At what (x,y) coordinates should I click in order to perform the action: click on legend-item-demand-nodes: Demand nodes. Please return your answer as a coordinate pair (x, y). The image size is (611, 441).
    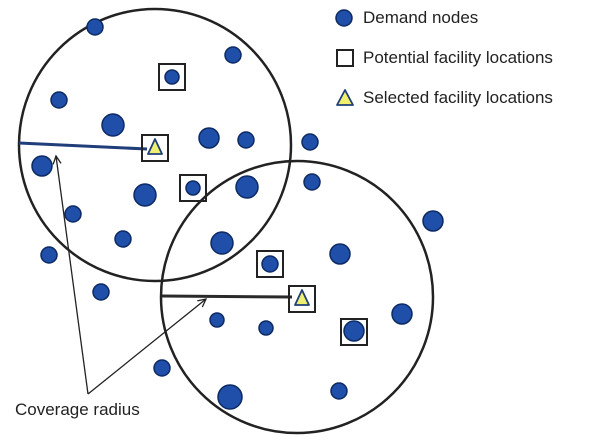
    Looking at the image, I should click on (472, 18).